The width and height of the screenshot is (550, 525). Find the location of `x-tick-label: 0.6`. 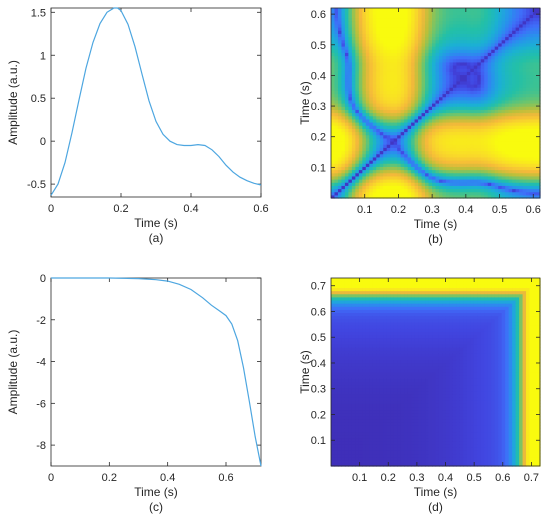

x-tick-label: 0.6 is located at coordinates (260, 209).